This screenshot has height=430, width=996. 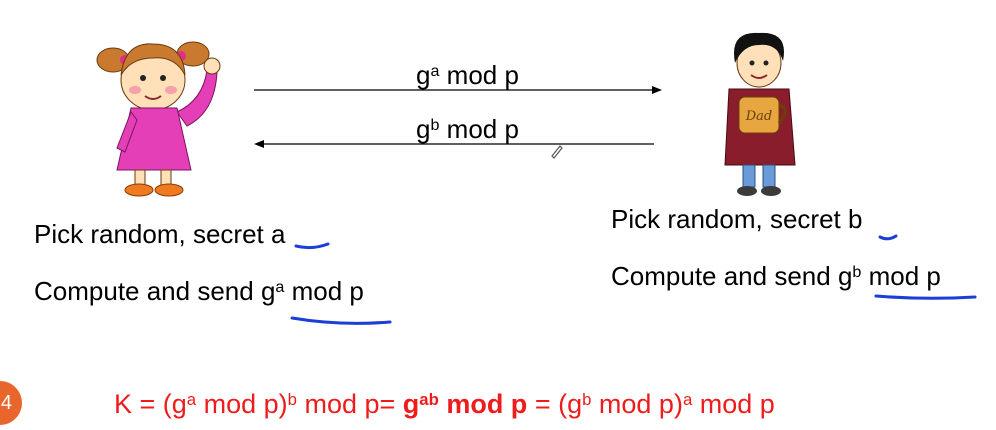 I want to click on alice-bangs, so click(x=153, y=59).